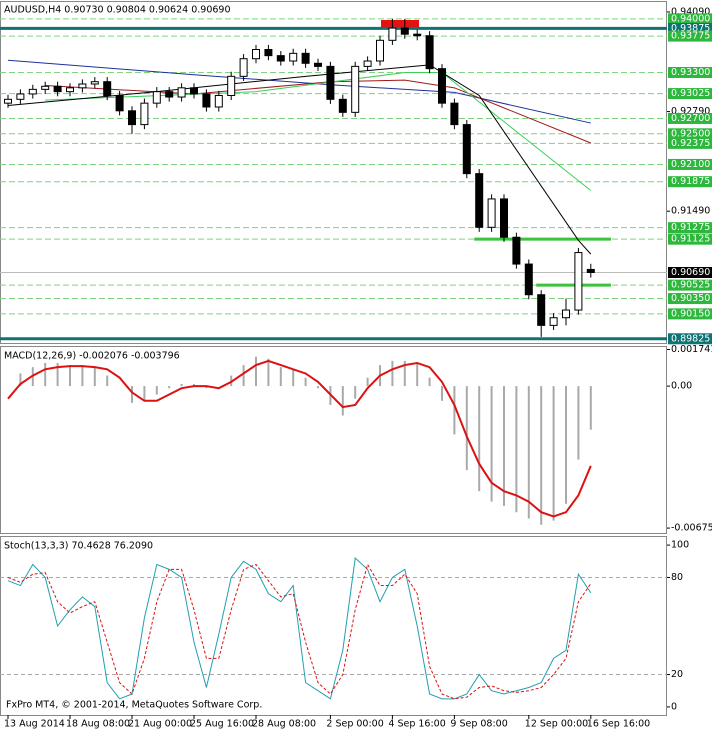 The height and width of the screenshot is (732, 712). I want to click on y-tick-label: 100, so click(680, 545).